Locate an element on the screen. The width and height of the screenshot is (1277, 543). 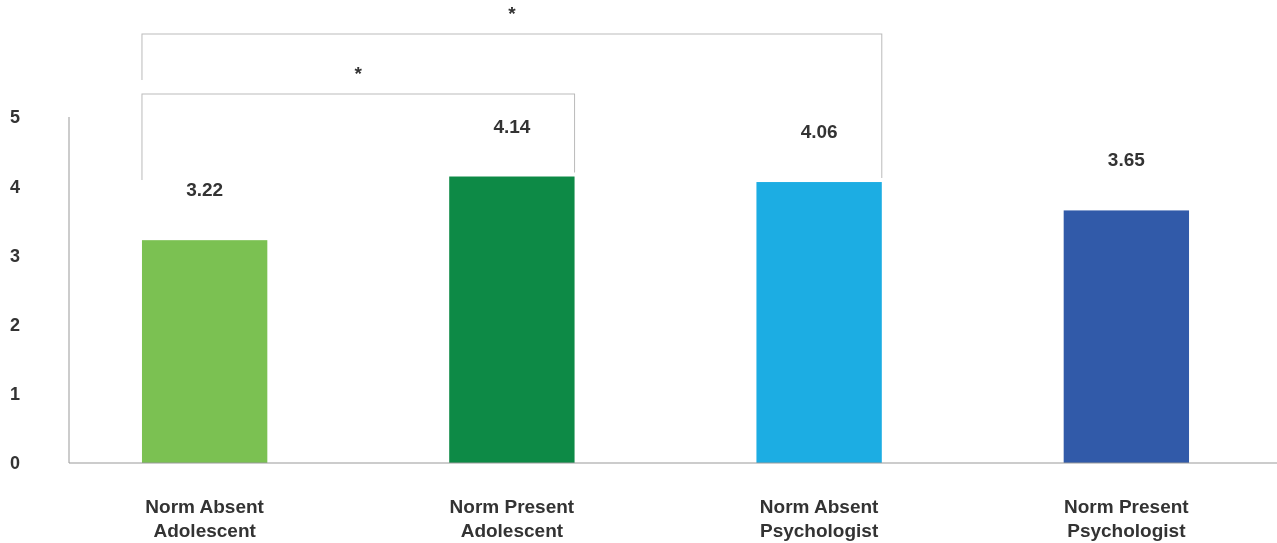
x-tick-label: Norm Present Psychologist is located at coordinates (1127, 518).